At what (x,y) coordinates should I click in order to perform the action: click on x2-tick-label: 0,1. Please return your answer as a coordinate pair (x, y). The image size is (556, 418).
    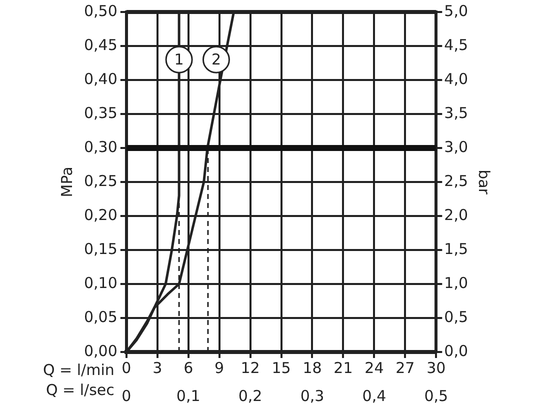
    Looking at the image, I should click on (188, 395).